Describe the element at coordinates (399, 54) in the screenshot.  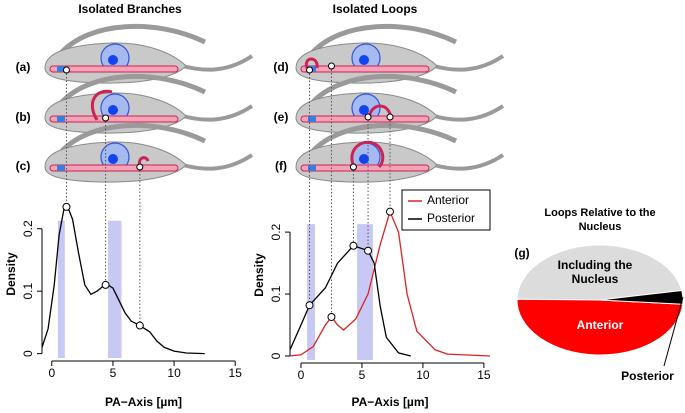
I see `cell-d` at that location.